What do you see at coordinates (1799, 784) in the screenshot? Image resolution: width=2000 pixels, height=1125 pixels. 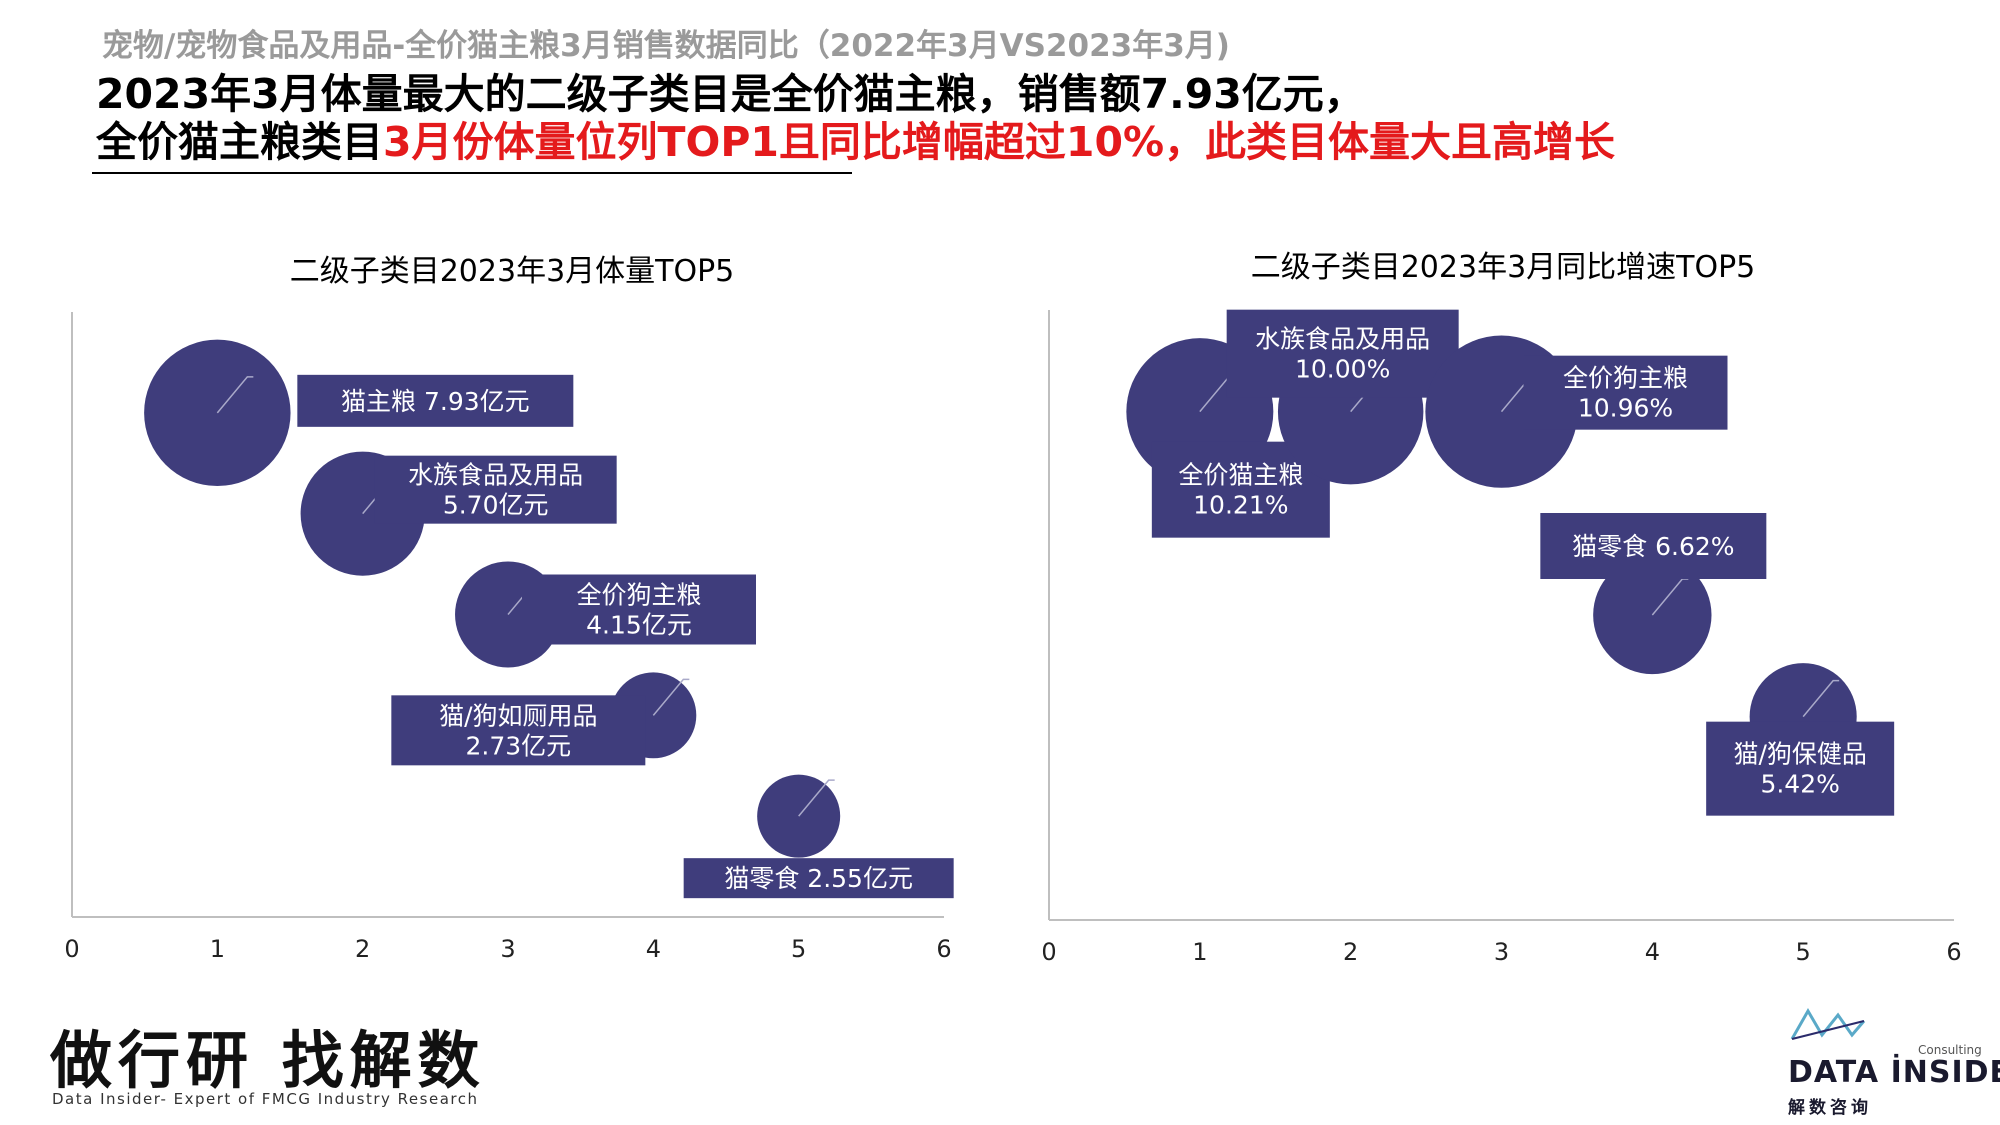 I see `data-label-text: 5.42%` at bounding box center [1799, 784].